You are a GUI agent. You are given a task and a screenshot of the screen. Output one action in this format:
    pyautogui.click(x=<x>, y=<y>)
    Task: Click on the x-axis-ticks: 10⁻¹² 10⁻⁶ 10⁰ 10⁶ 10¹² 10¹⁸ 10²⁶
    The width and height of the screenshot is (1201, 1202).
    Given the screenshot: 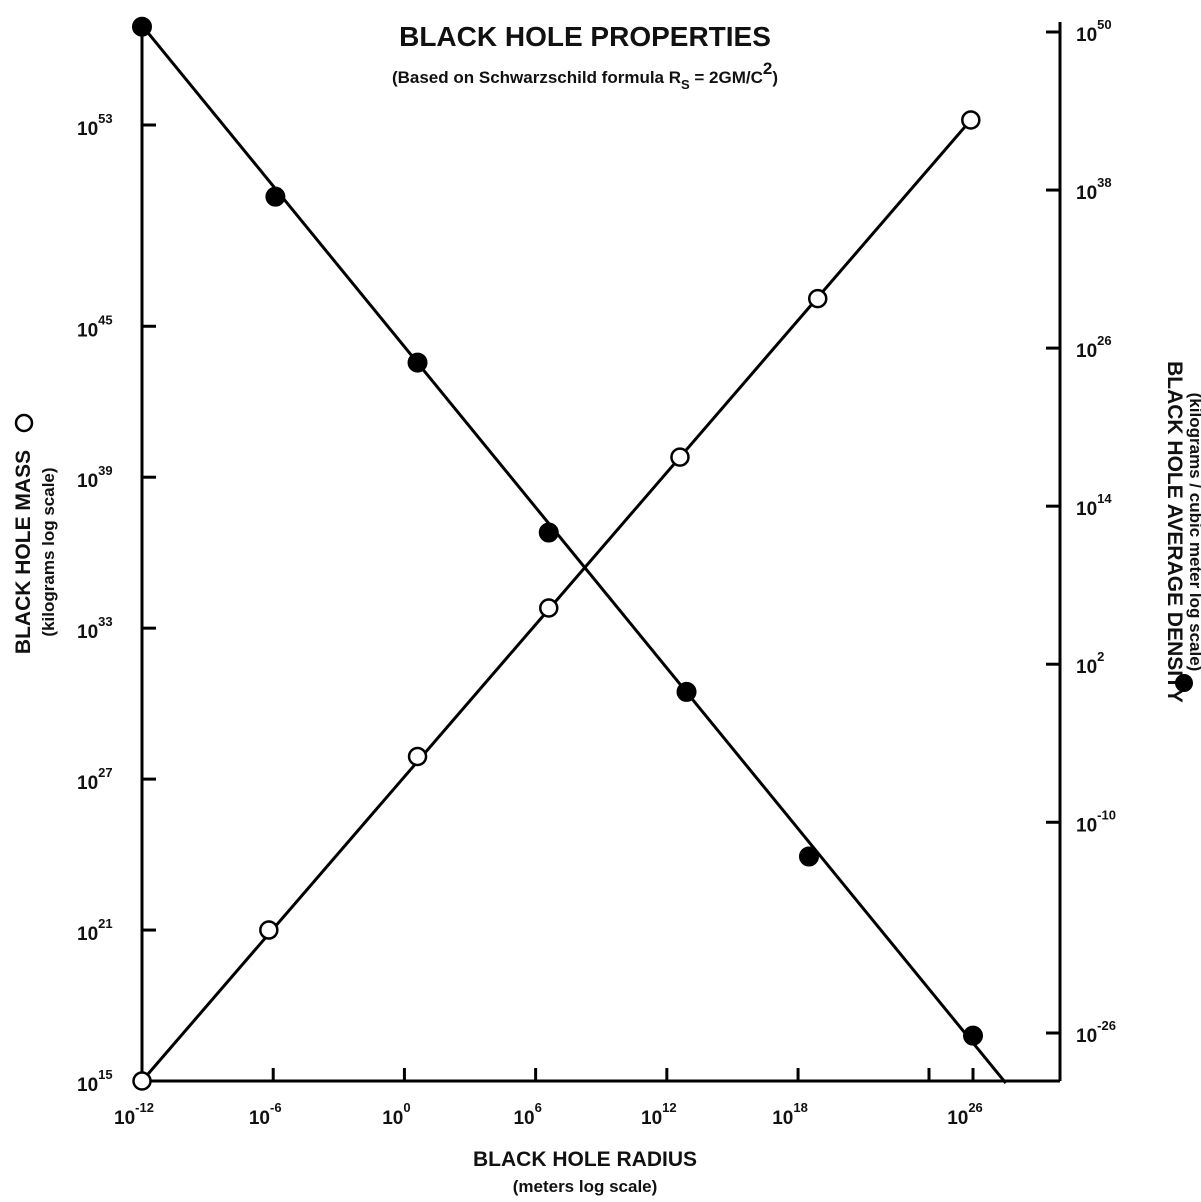 What is the action you would take?
    pyautogui.click(x=548, y=1098)
    